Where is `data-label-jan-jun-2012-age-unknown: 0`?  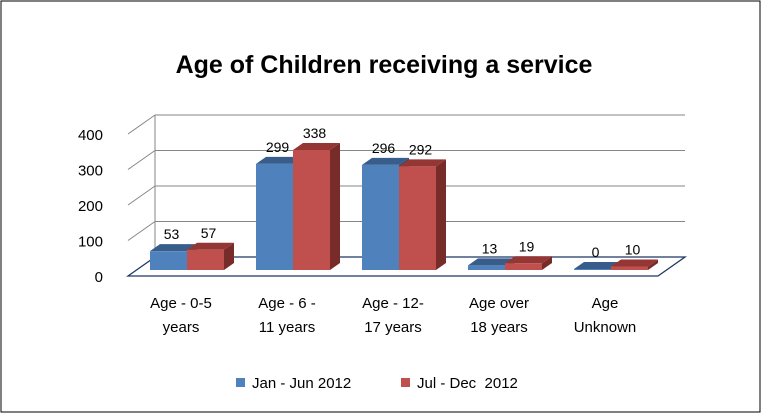 data-label-jan-jun-2012-age-unknown: 0 is located at coordinates (596, 252).